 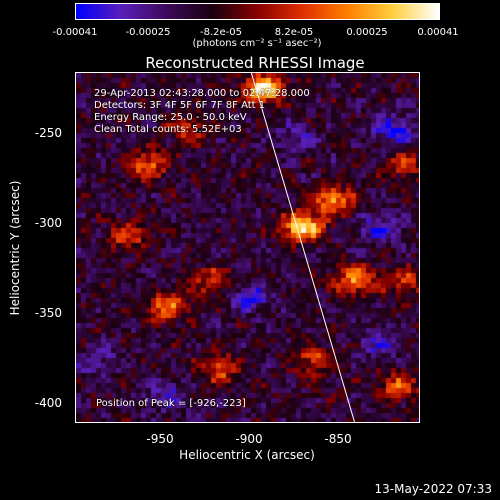 What do you see at coordinates (247, 455) in the screenshot?
I see `x-axis-label: Heliocentric X (arcsec)` at bounding box center [247, 455].